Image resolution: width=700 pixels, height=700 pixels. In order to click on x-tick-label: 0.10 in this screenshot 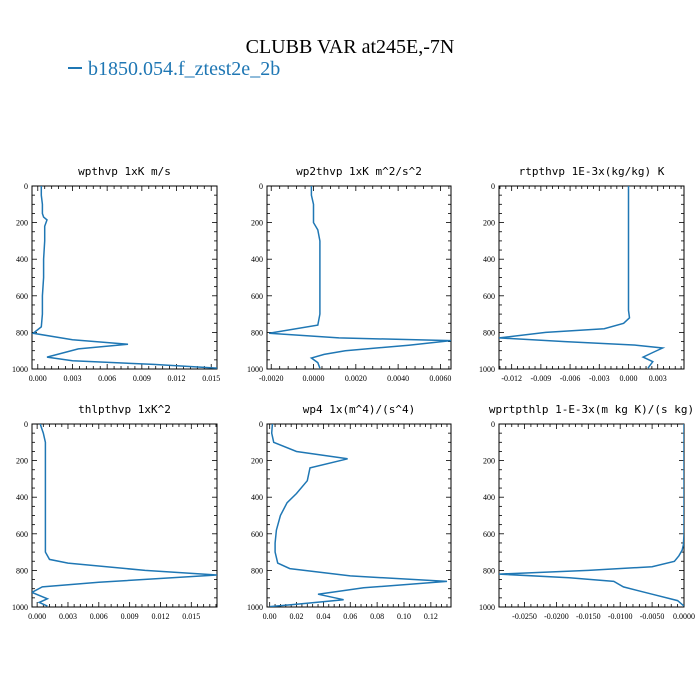, I will do `click(404, 616)`.